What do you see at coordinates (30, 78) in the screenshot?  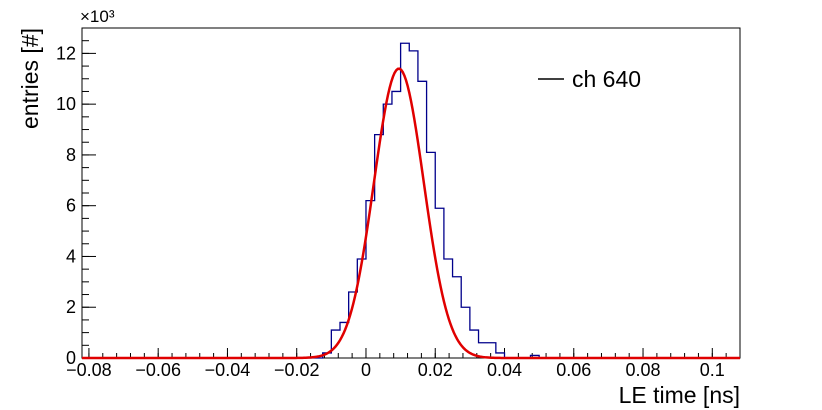 I see `y-axis-title: entries [#]` at bounding box center [30, 78].